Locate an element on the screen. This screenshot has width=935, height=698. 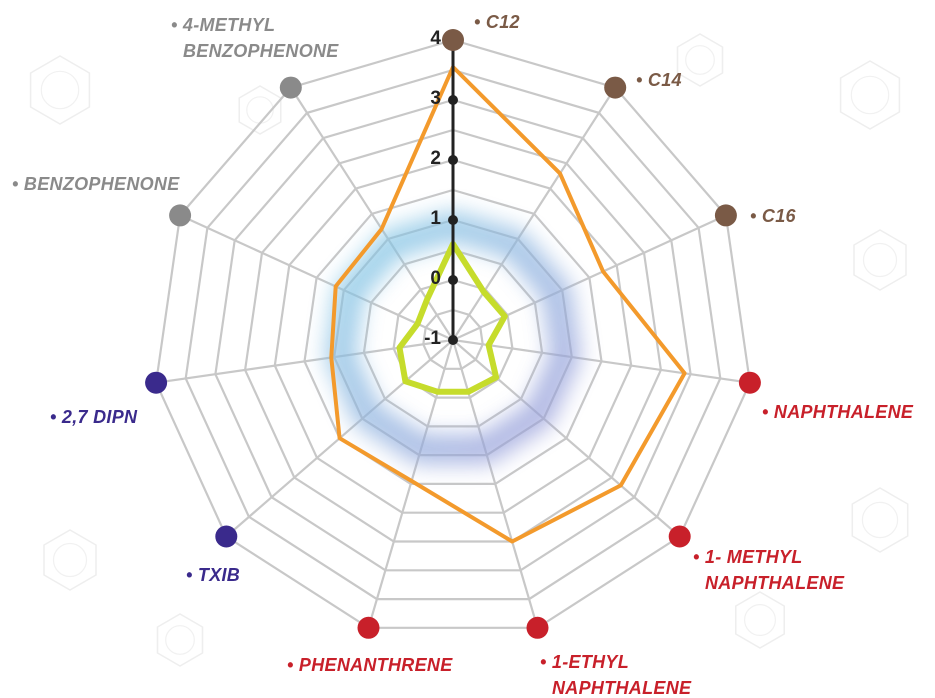
tick-label: 4 is located at coordinates (435, 38).